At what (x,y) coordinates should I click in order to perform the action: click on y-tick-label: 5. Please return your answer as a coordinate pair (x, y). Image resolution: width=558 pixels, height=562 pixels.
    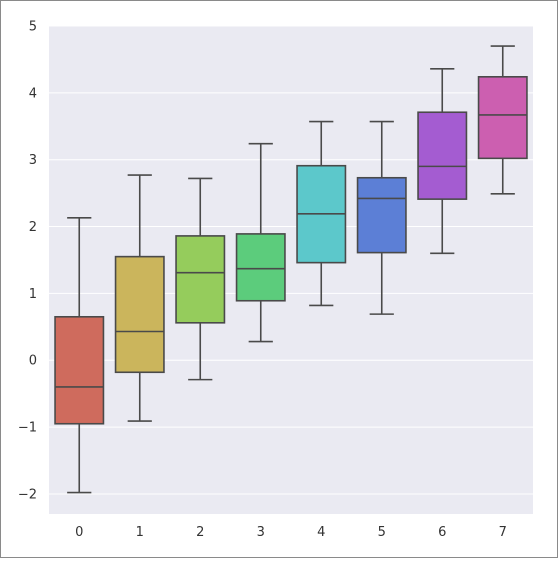
    Looking at the image, I should click on (33, 27).